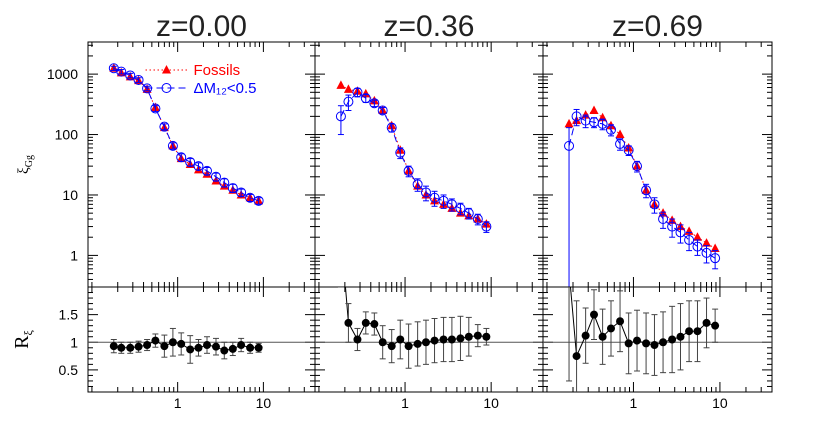 Image resolution: width=817 pixels, height=424 pixels. Describe the element at coordinates (264, 403) in the screenshot. I see `x-tick-label: 10` at that location.